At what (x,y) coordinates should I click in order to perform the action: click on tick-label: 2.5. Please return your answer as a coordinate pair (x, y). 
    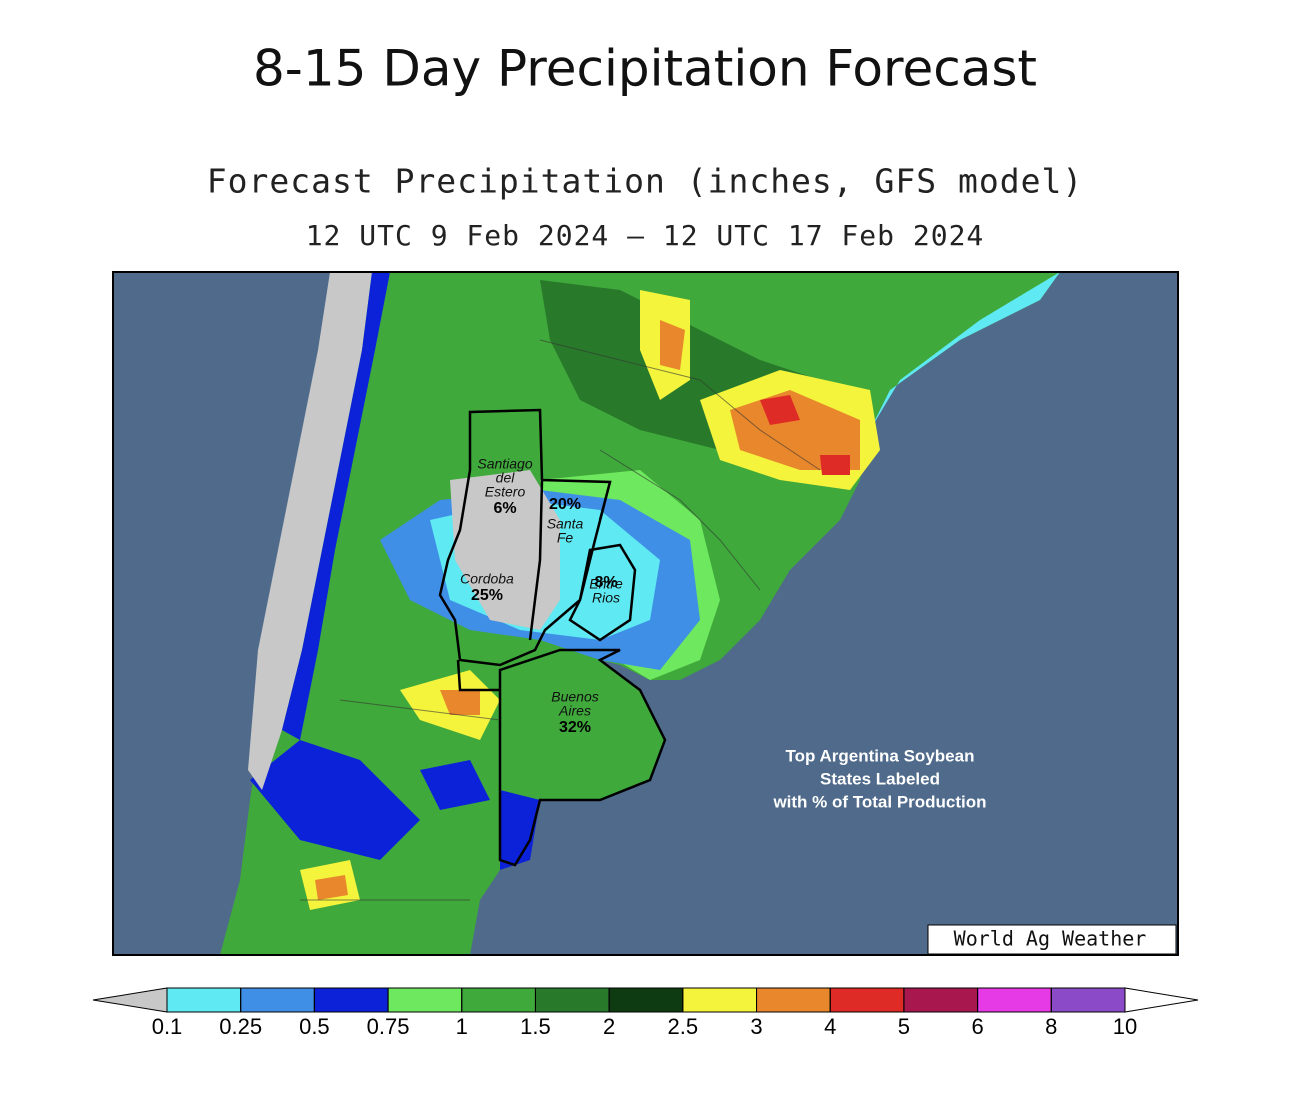
    Looking at the image, I should click on (683, 1026).